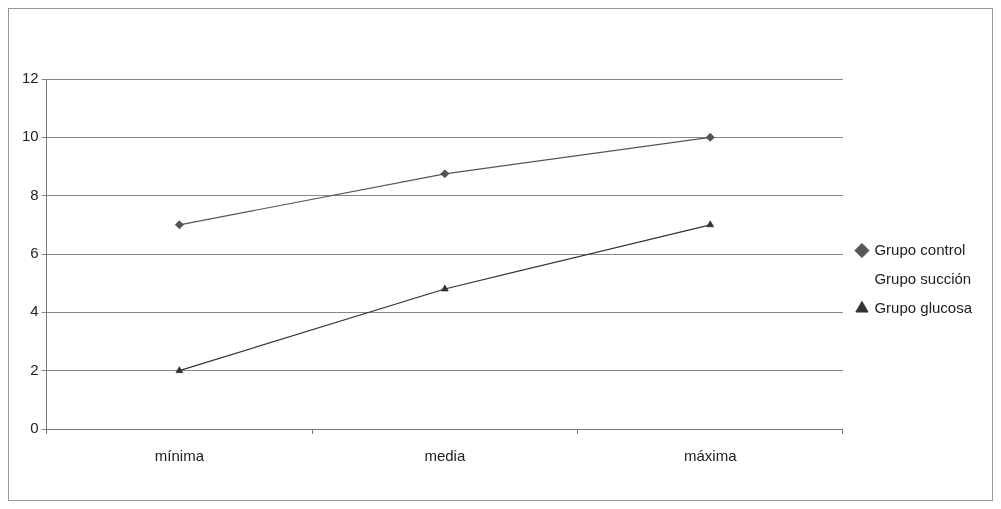 The width and height of the screenshot is (1001, 509). What do you see at coordinates (34, 311) in the screenshot?
I see `y-tick-label: 4` at bounding box center [34, 311].